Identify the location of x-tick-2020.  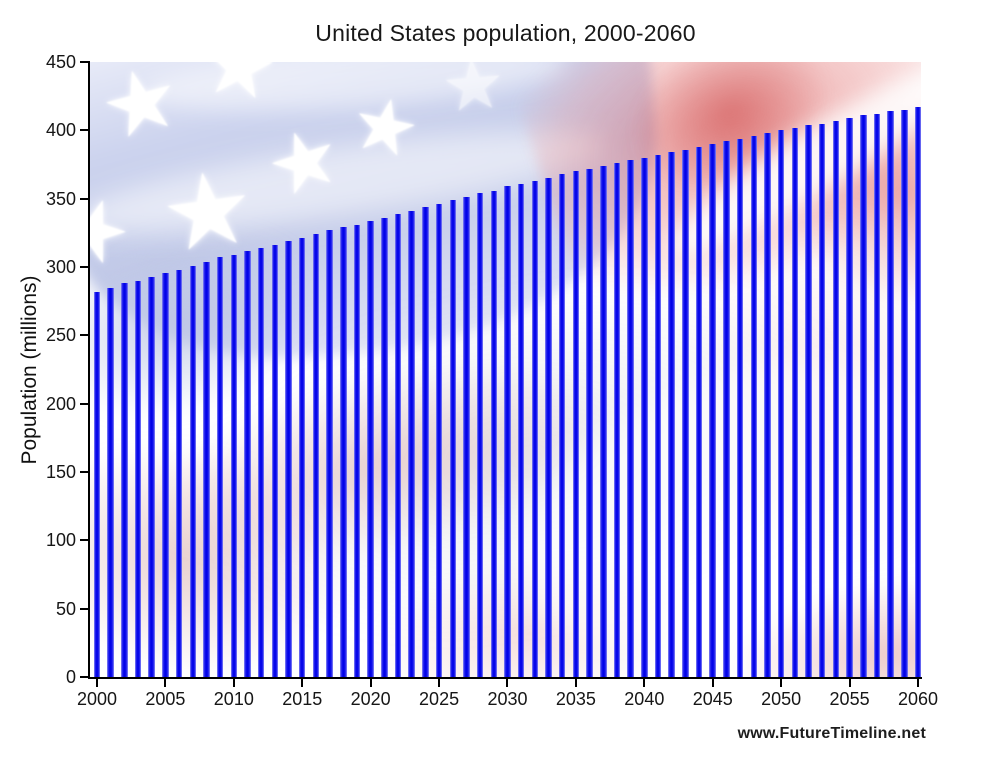
(370, 683).